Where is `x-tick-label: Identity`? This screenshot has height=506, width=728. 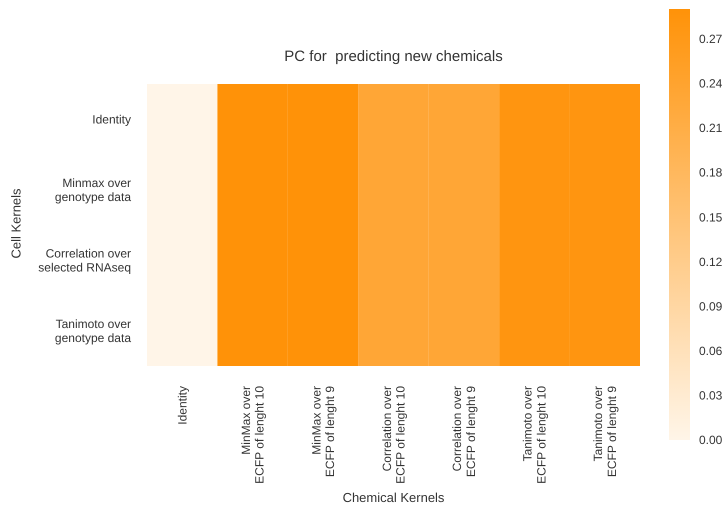
x-tick-label: Identity is located at coordinates (182, 405).